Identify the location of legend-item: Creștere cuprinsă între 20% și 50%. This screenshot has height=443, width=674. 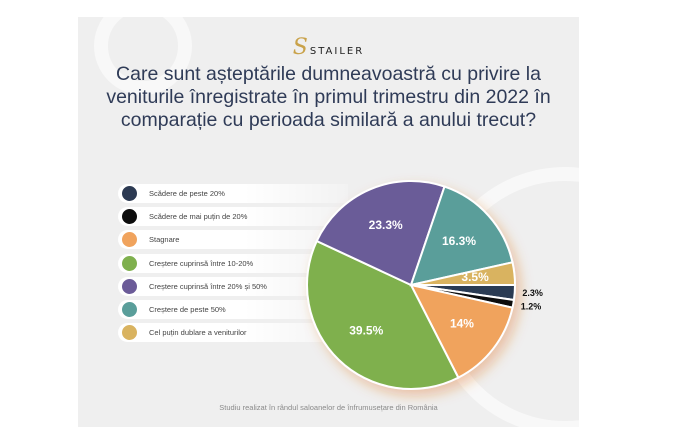
(233, 286).